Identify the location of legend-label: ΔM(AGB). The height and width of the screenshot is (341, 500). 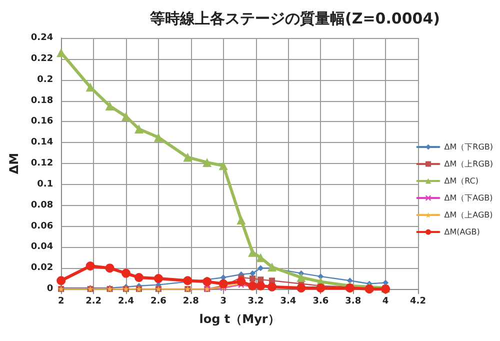
(462, 232).